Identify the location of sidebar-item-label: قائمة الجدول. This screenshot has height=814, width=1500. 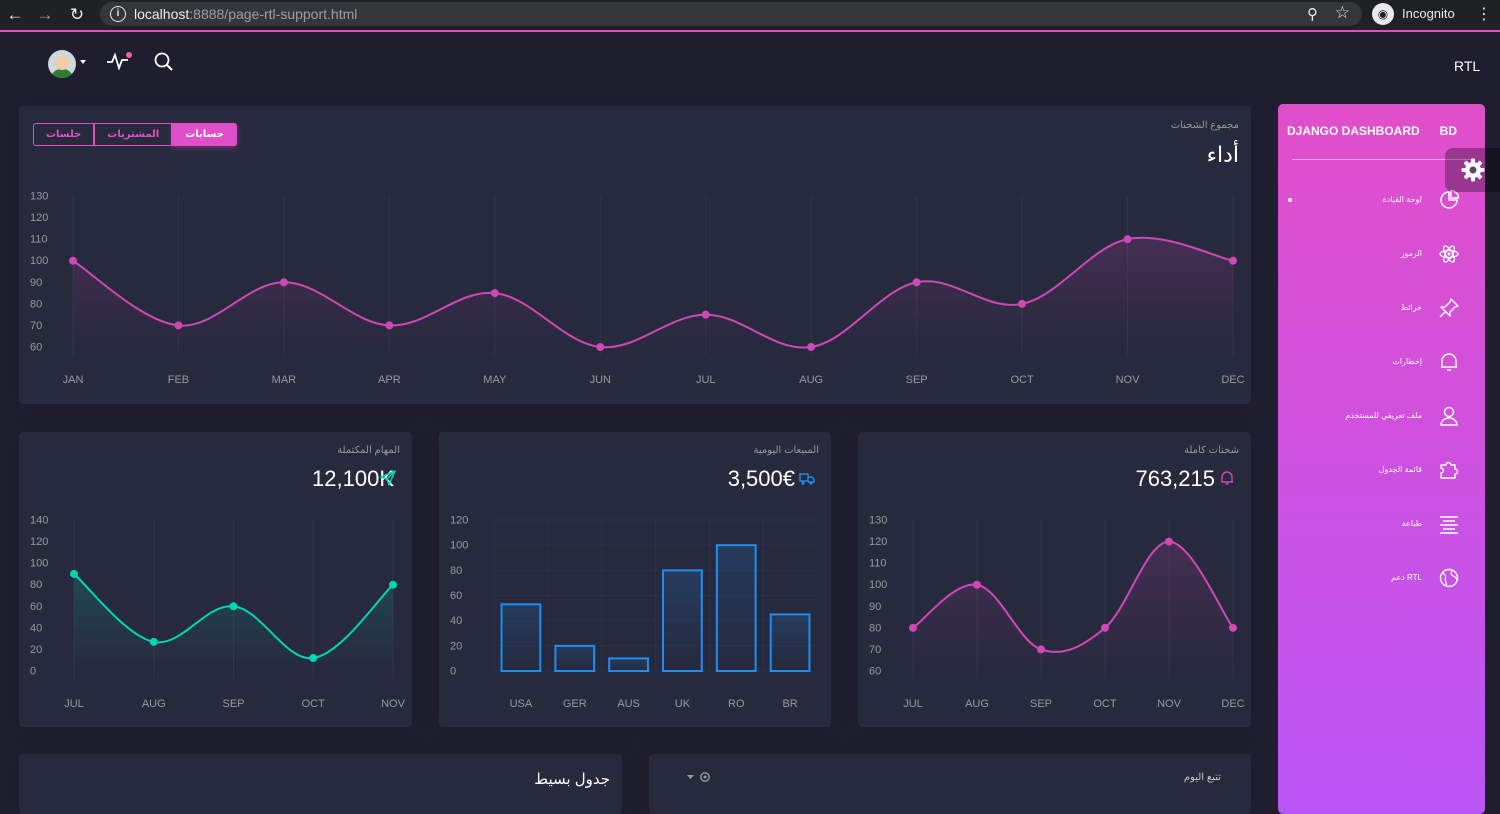
(1400, 469).